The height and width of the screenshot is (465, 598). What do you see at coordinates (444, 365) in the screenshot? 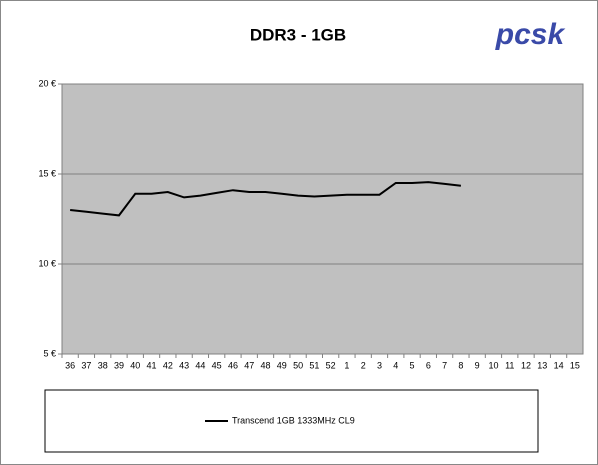
I see `x-tick-label: 7` at bounding box center [444, 365].